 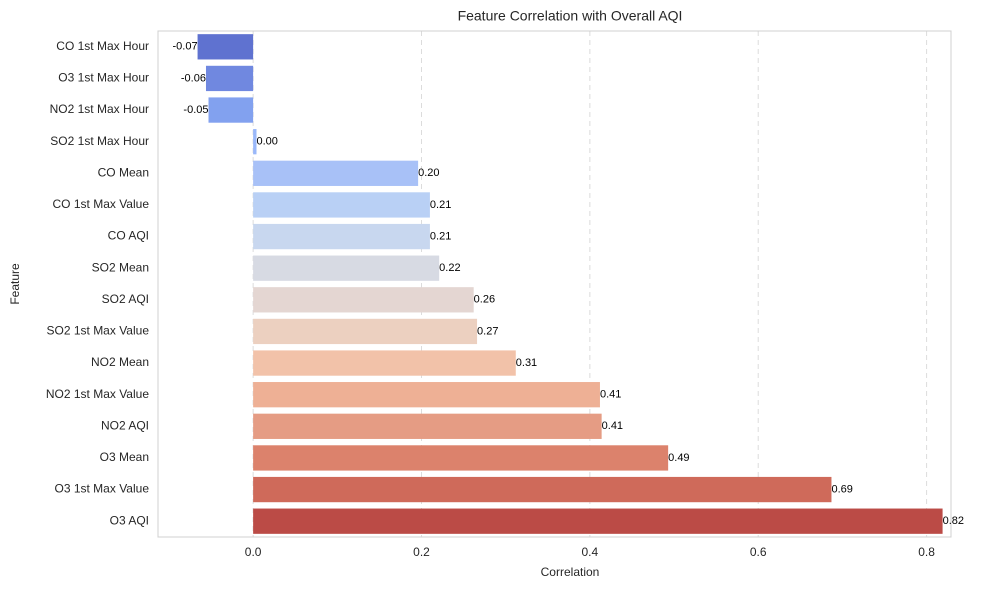 I want to click on value-label: 0.69, so click(x=841, y=489).